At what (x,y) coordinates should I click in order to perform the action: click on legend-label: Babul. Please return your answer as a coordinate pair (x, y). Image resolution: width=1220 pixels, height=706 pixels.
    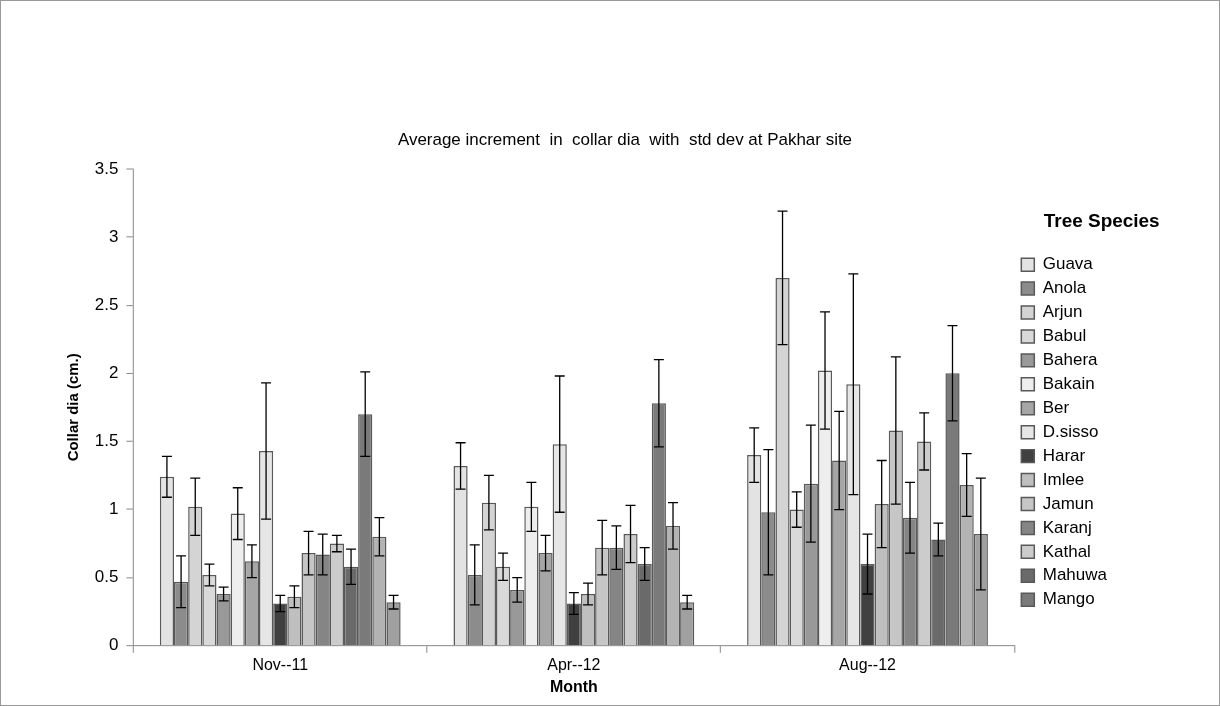
    Looking at the image, I should click on (1064, 336).